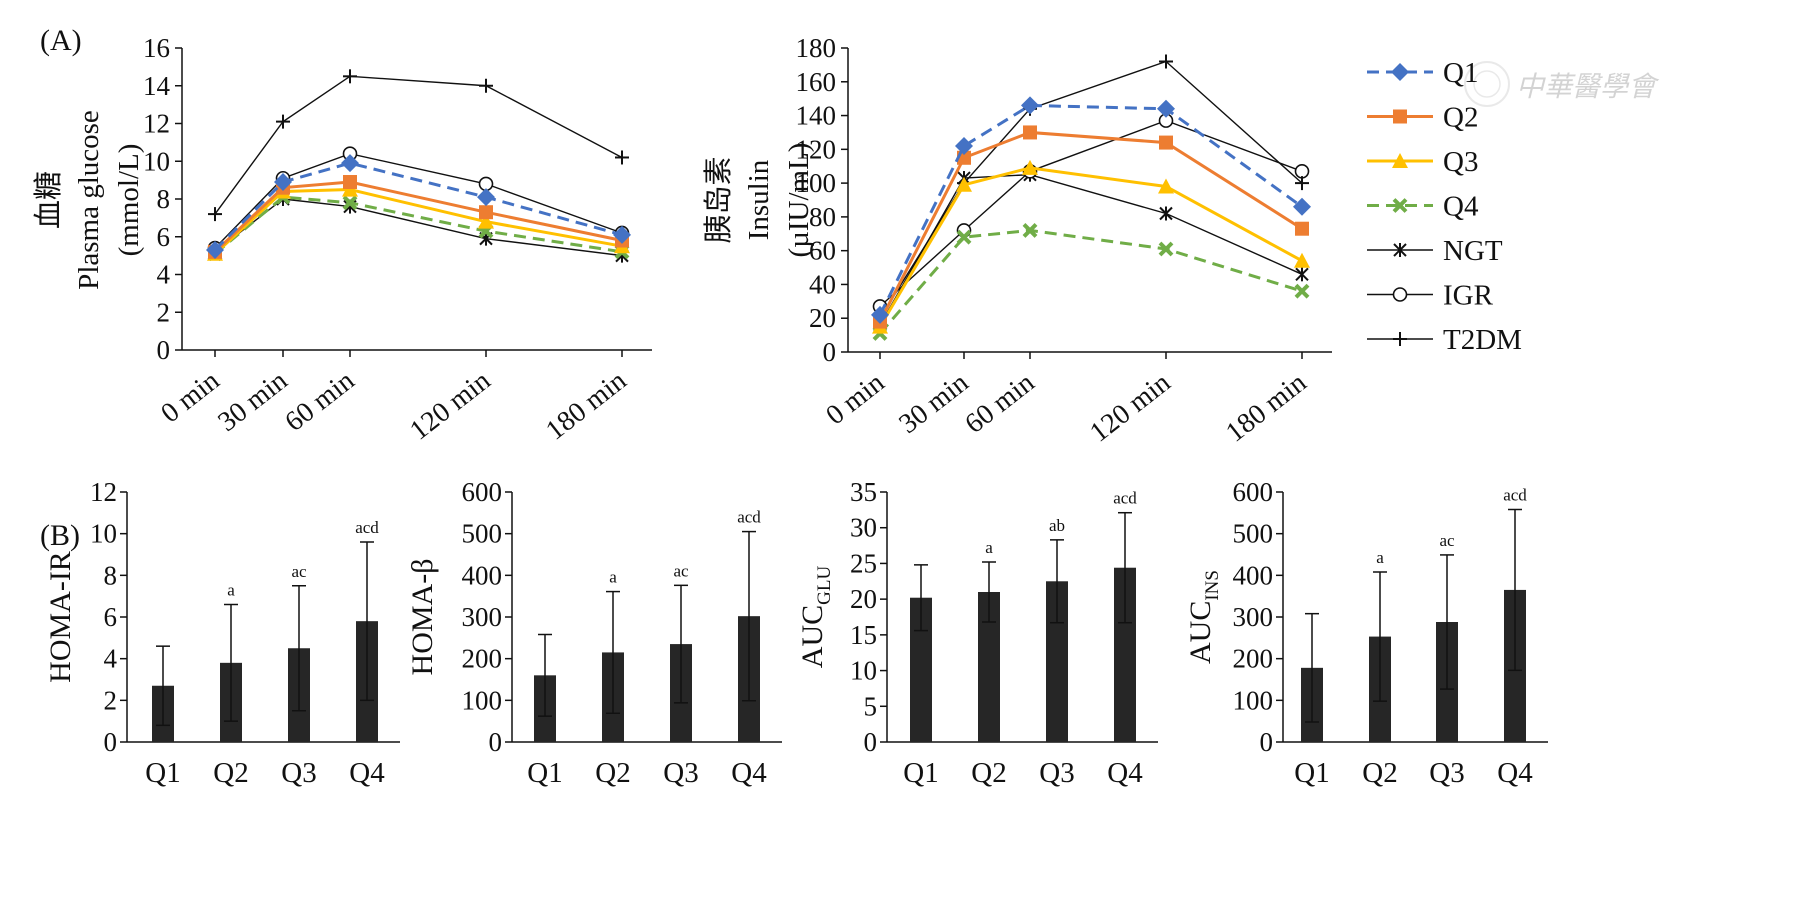 The image size is (1800, 920). I want to click on series-line-q3, so click(418, 221).